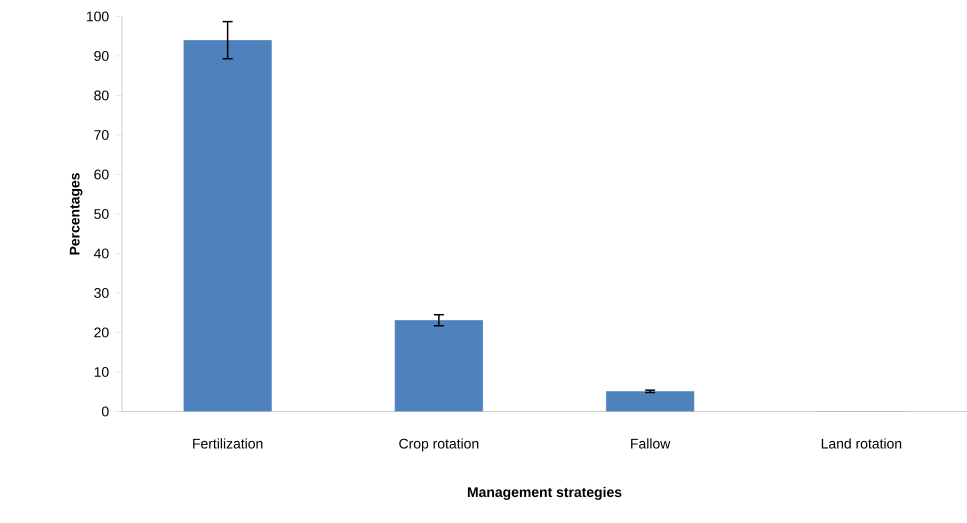 The width and height of the screenshot is (967, 523). Describe the element at coordinates (97, 17) in the screenshot. I see `y-tick-label: 100` at that location.